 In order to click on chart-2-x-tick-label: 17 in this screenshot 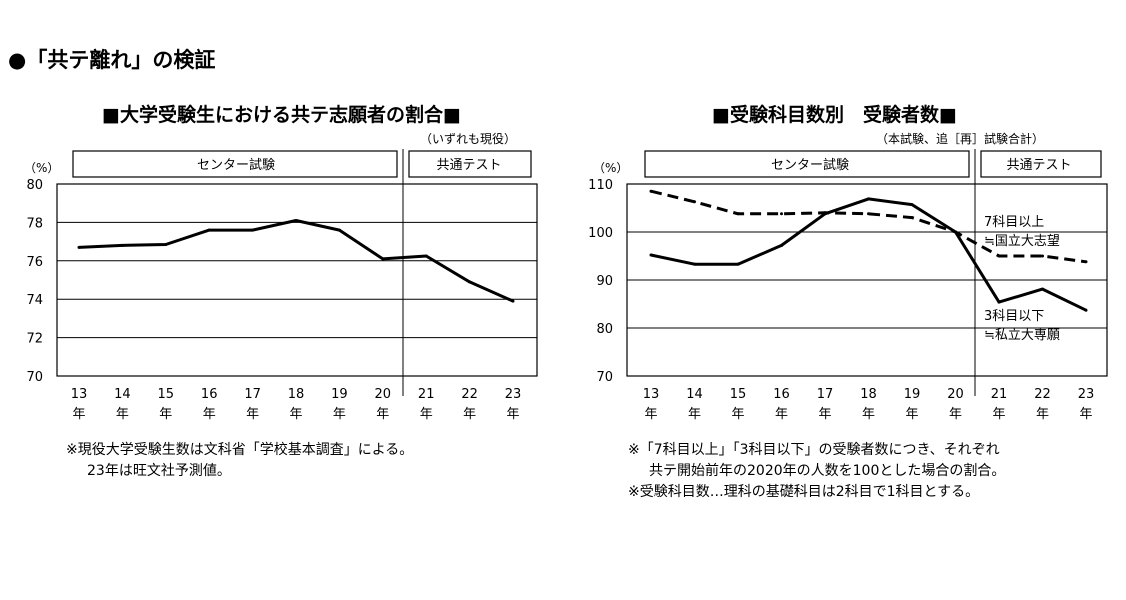, I will do `click(825, 394)`.